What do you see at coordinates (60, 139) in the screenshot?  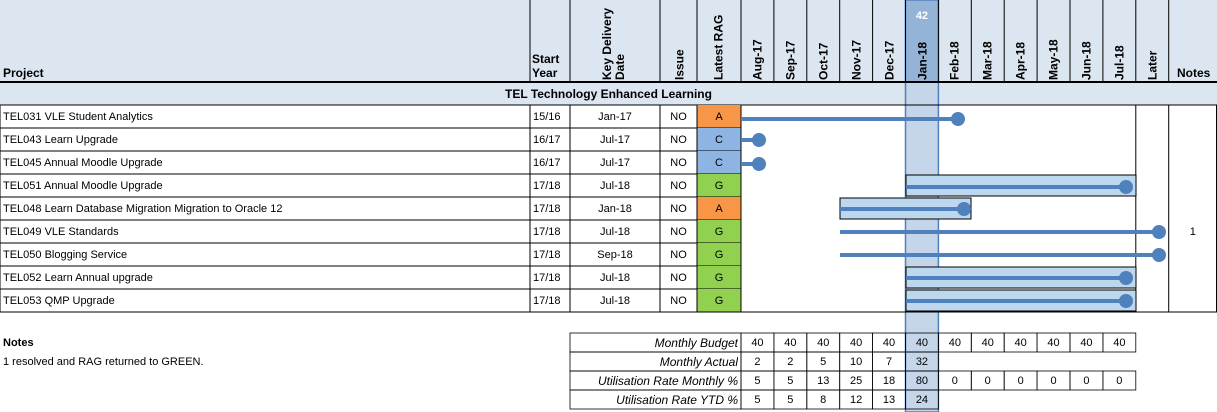 I see `project-name: TEL043 Learn Upgrade` at bounding box center [60, 139].